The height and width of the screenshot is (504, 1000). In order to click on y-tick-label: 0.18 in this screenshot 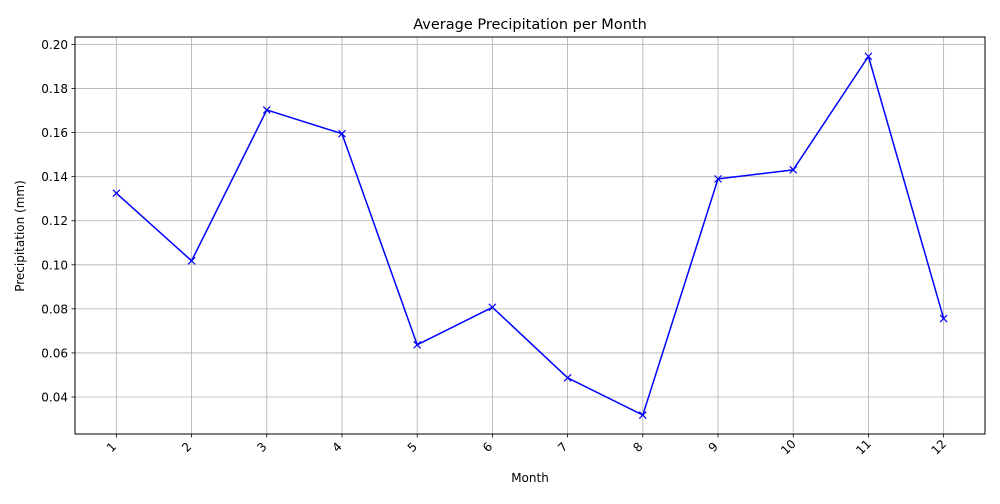, I will do `click(54, 89)`.